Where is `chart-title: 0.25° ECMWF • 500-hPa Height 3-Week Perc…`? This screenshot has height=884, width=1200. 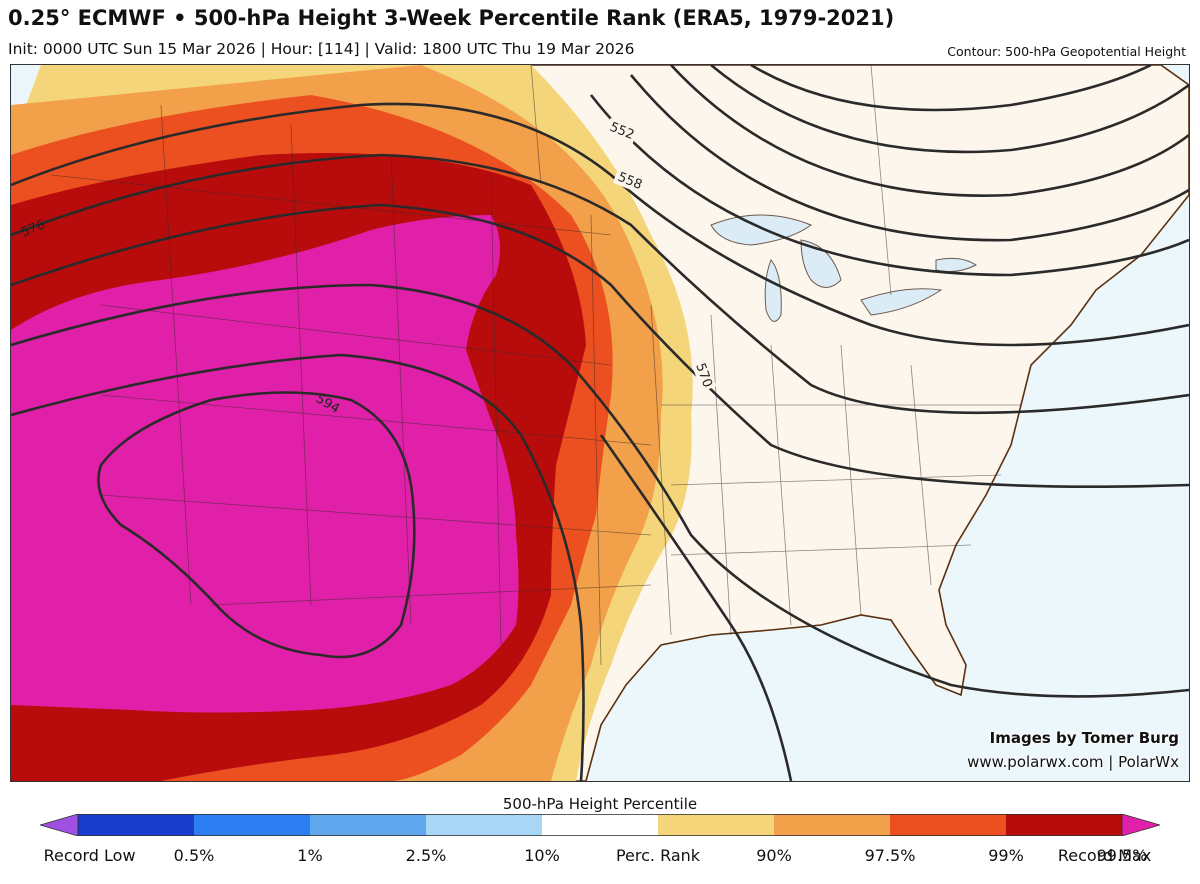
chart-title: 0.25° ECMWF • 500-hPa Height 3-Week Perc… is located at coordinates (451, 18).